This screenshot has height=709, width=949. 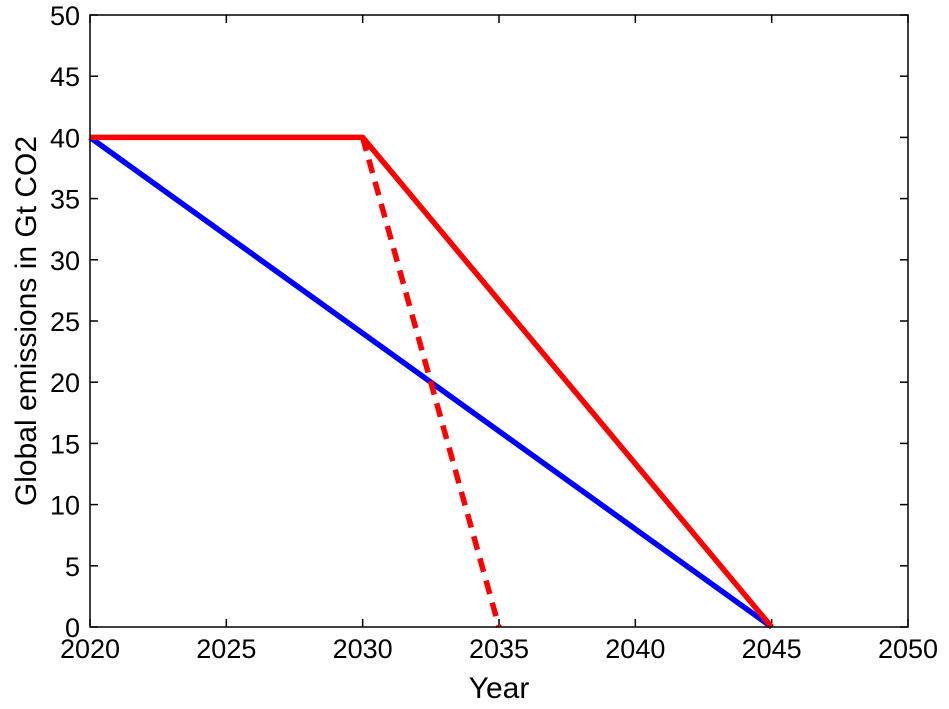 I want to click on x-tick-label: 2020, so click(x=90, y=649).